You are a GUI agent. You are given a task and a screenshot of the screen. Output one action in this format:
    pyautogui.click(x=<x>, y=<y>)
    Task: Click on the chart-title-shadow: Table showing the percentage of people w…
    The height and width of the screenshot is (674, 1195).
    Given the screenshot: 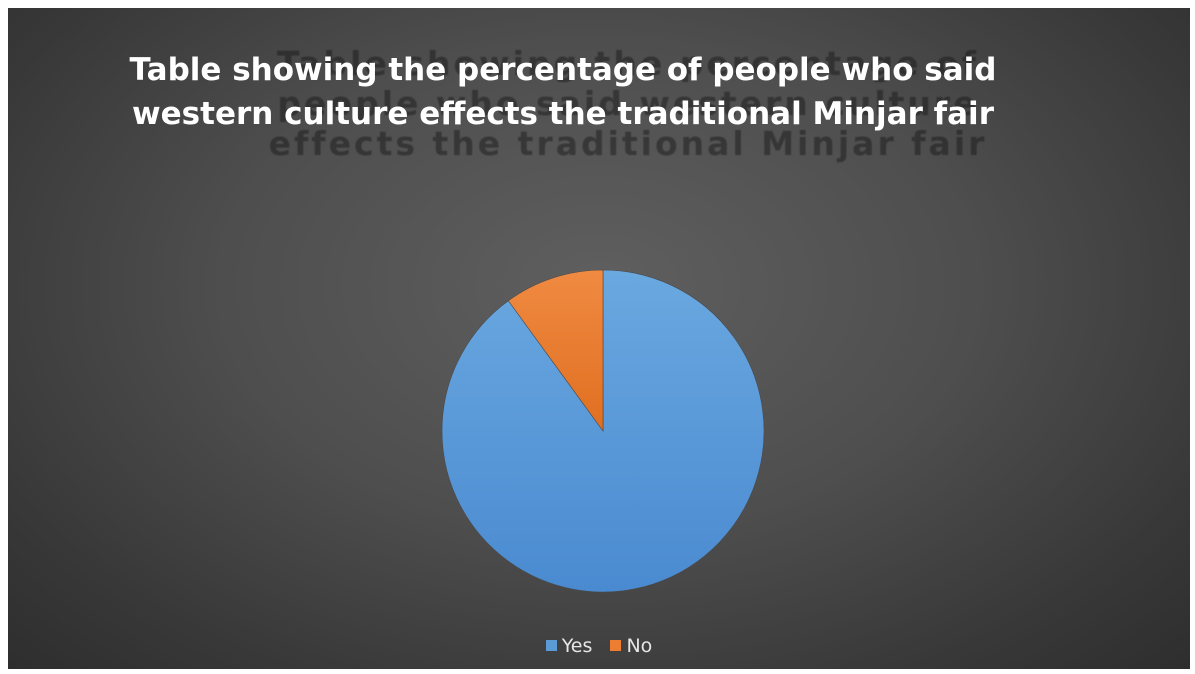 What is the action you would take?
    pyautogui.click(x=628, y=103)
    